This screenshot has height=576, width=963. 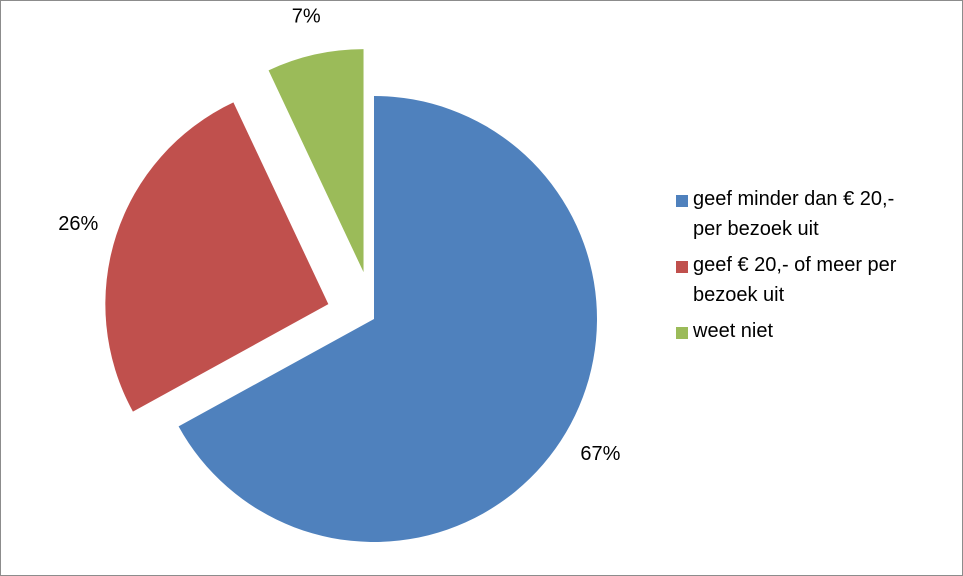 What do you see at coordinates (818, 331) in the screenshot?
I see `legend-item-weet-niet: weet niet` at bounding box center [818, 331].